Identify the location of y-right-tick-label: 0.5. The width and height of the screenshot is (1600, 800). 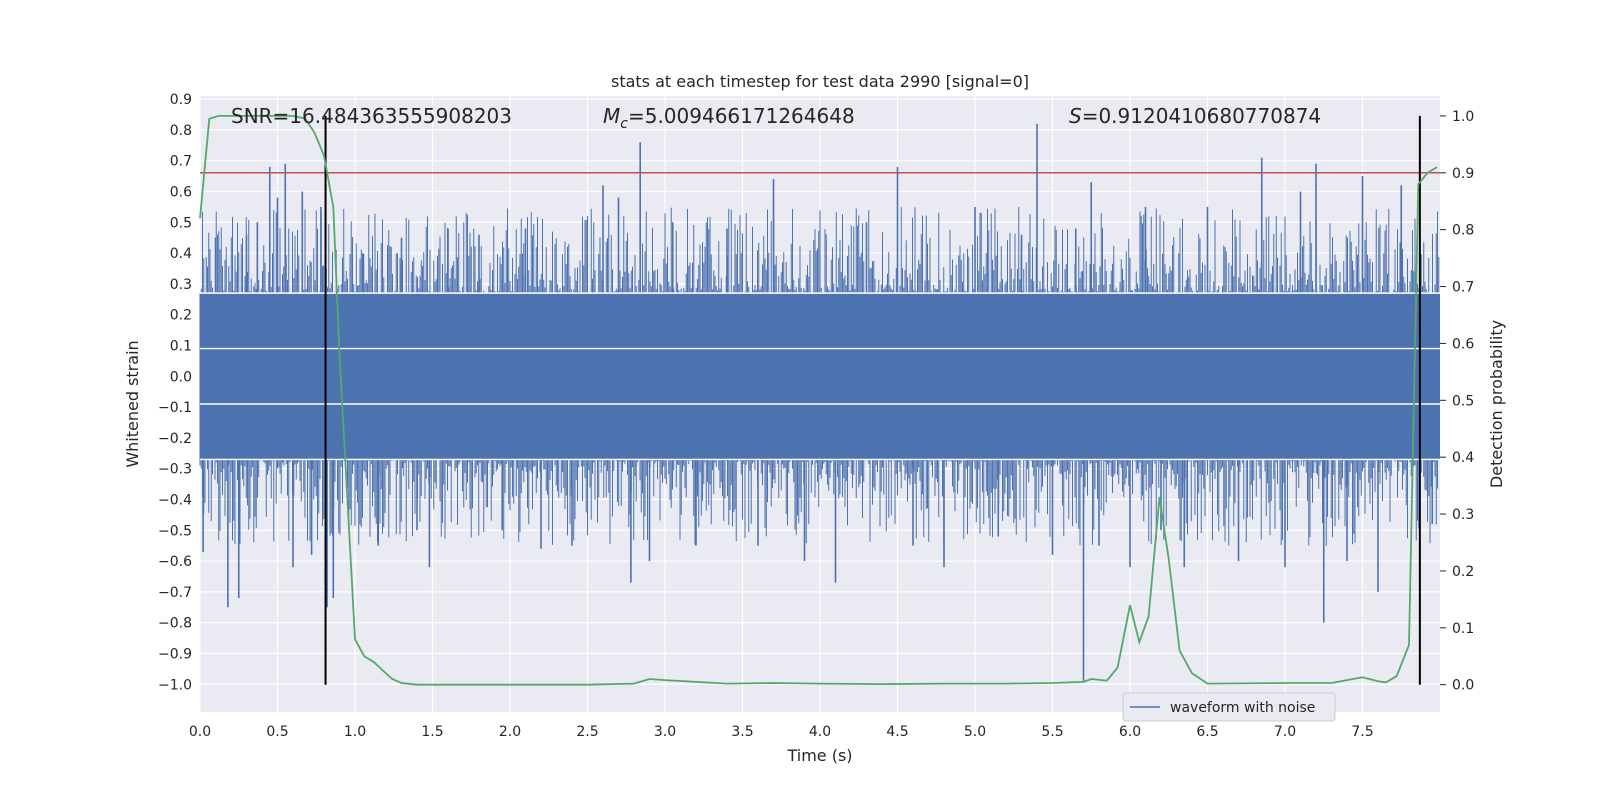
(1463, 401).